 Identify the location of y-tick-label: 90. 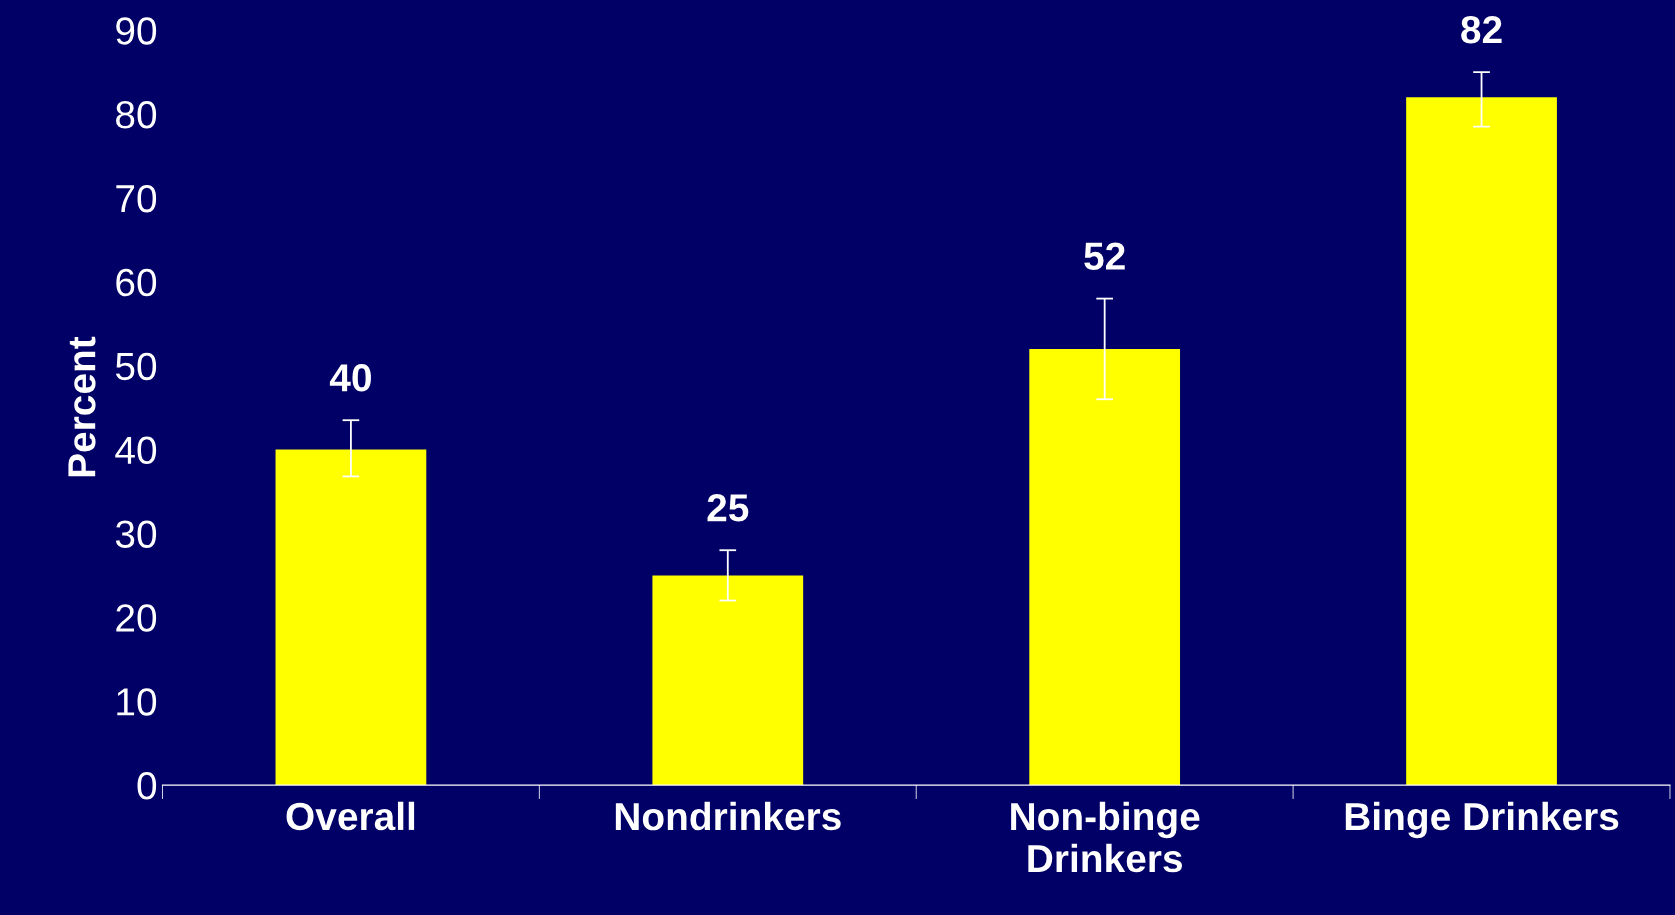
(136, 31).